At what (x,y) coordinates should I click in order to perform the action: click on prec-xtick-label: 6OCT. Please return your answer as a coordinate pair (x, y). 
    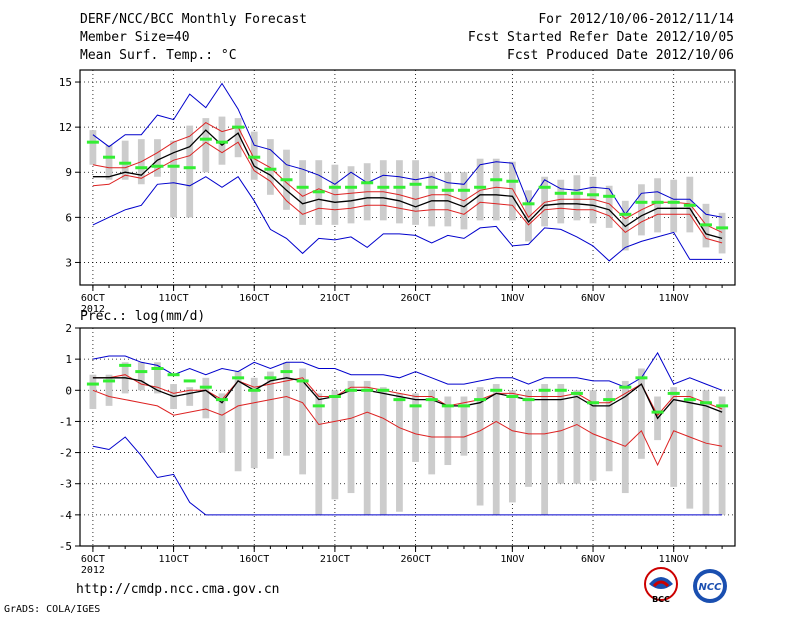
    Looking at the image, I should click on (93, 559).